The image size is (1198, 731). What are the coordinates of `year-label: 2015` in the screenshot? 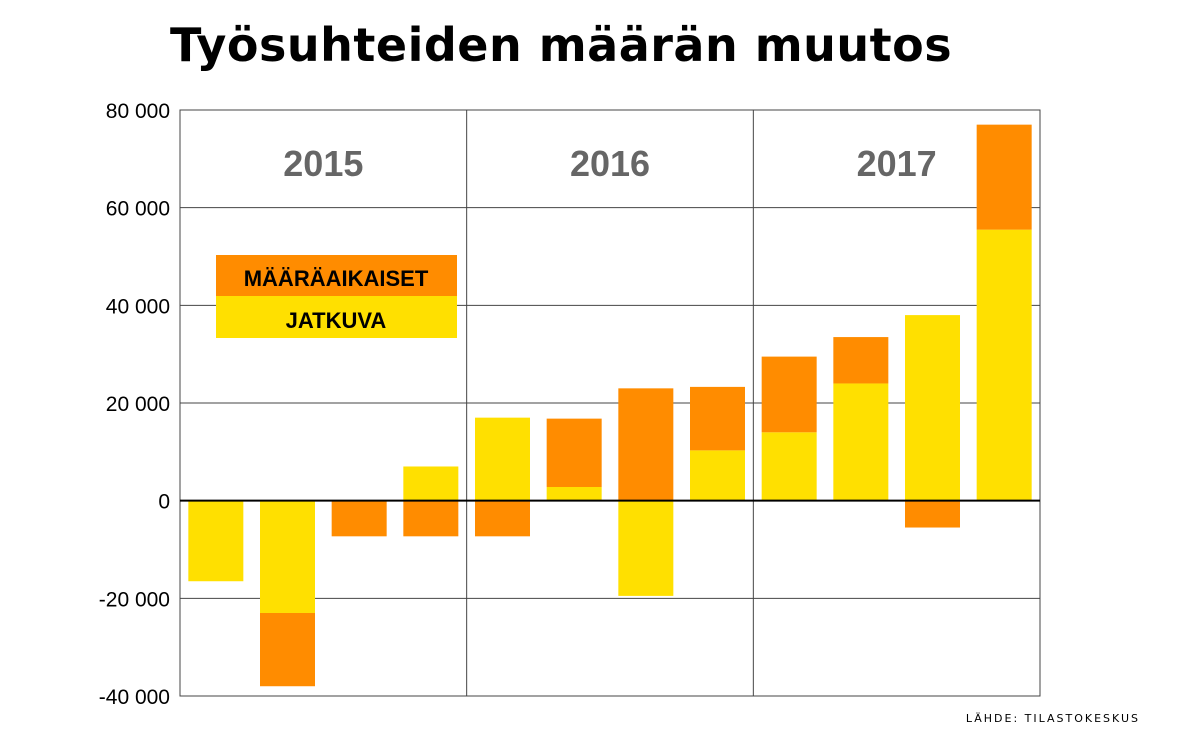 It's located at (323, 163).